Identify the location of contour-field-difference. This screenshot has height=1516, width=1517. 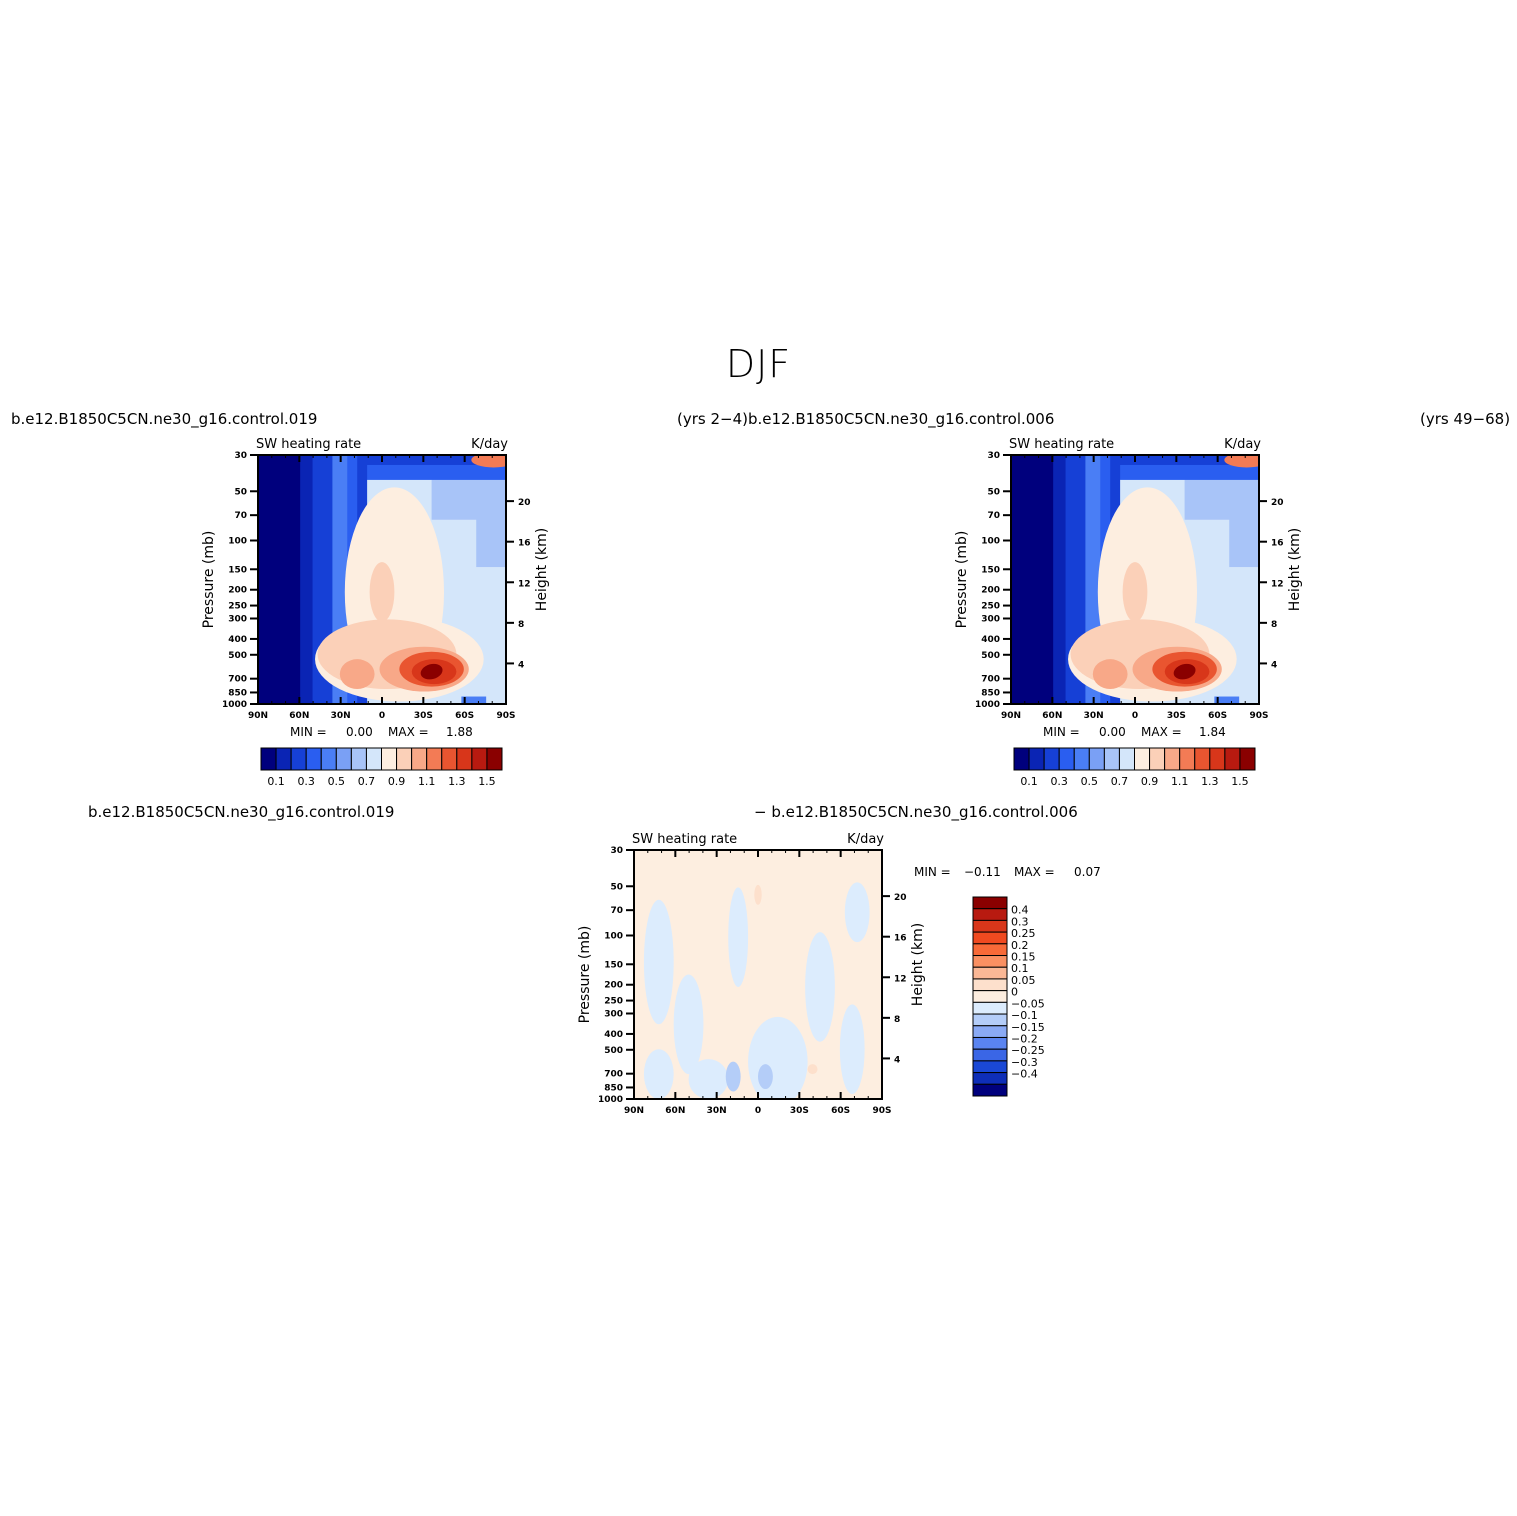
(758, 974).